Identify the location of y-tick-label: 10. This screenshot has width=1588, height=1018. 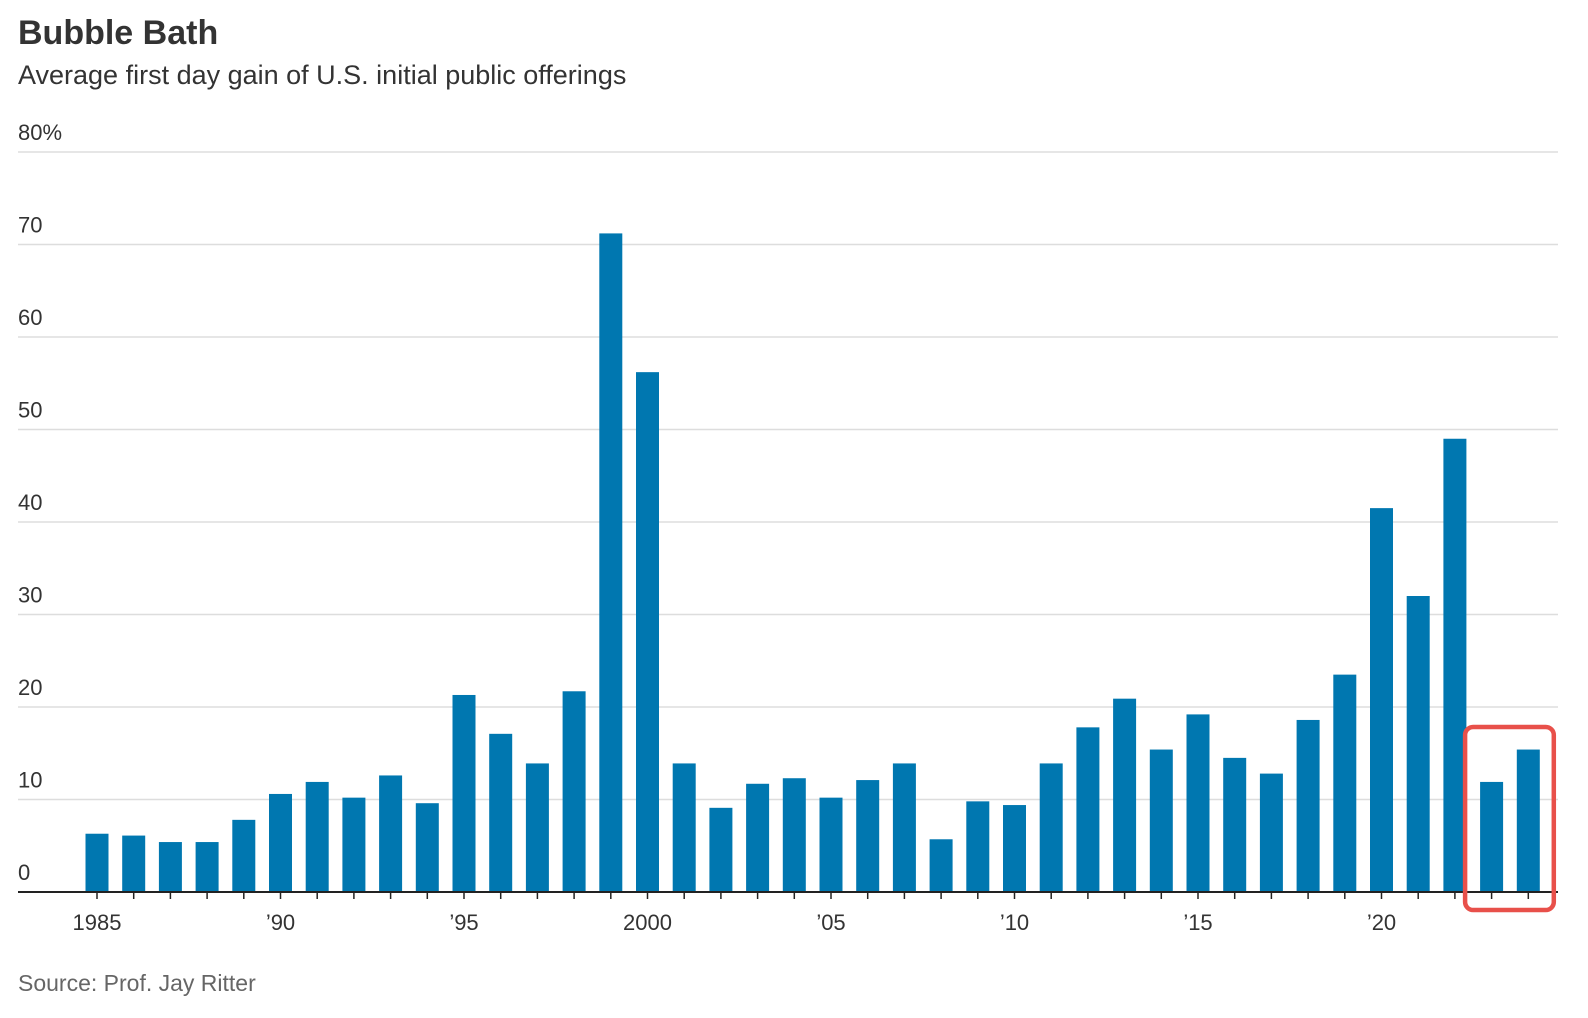
(30, 780).